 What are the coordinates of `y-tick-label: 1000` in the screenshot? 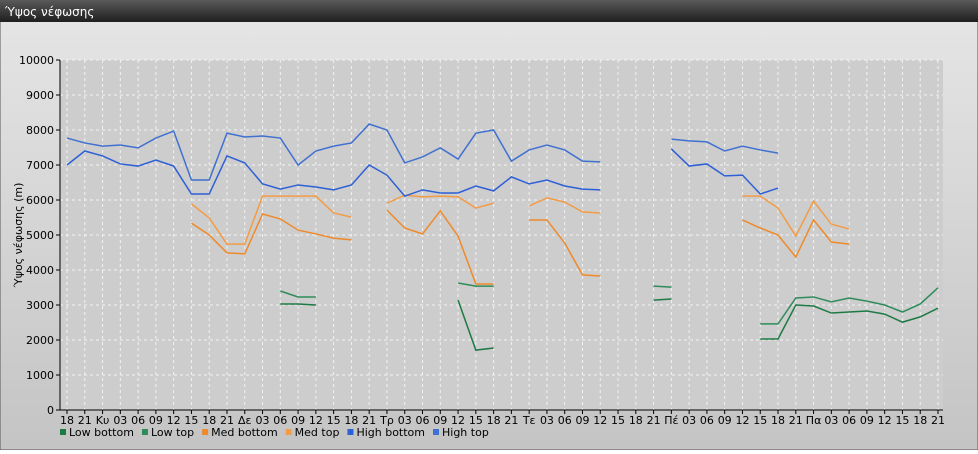 It's located at (40, 375).